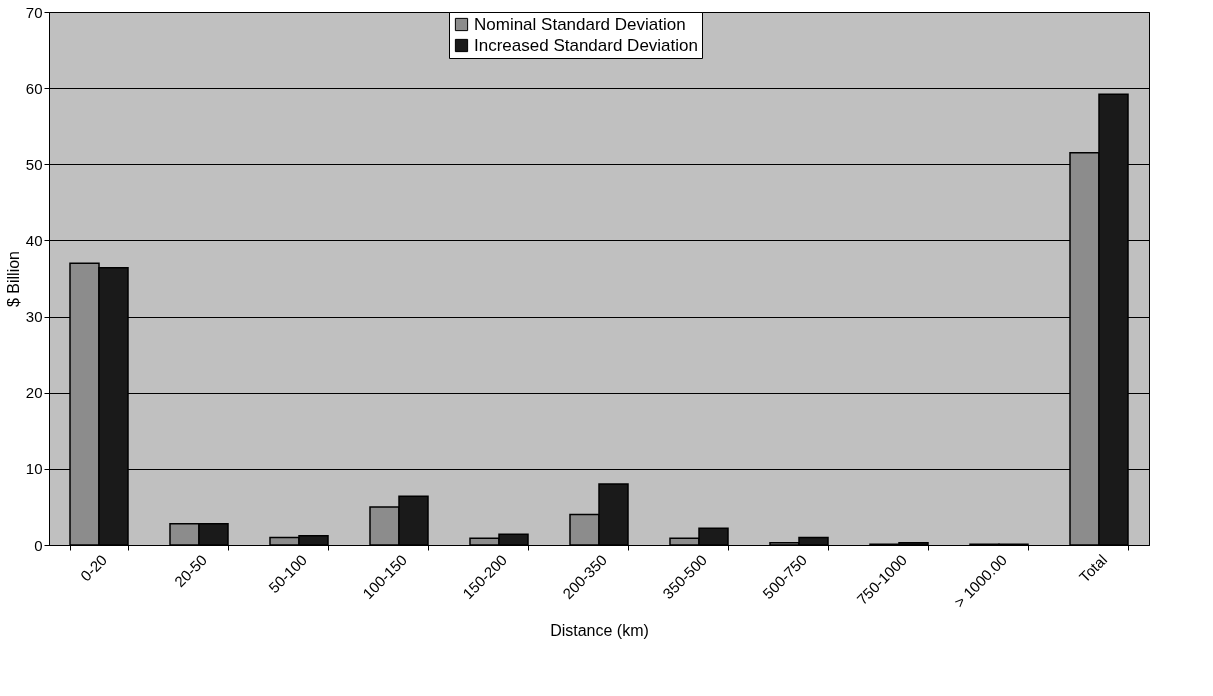 Image resolution: width=1213 pixels, height=696 pixels. What do you see at coordinates (34, 164) in the screenshot?
I see `y-tick-label: 50` at bounding box center [34, 164].